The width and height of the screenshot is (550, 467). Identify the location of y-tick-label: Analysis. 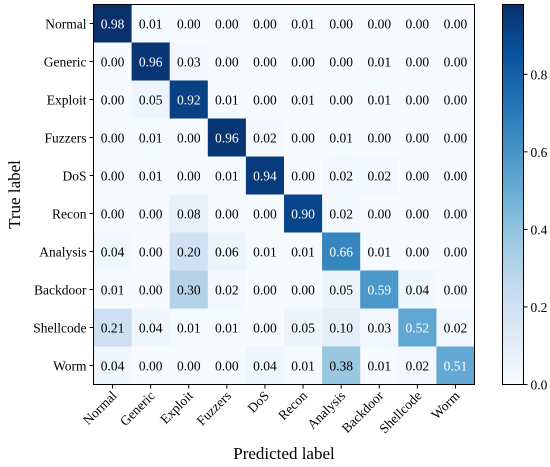
(62, 252).